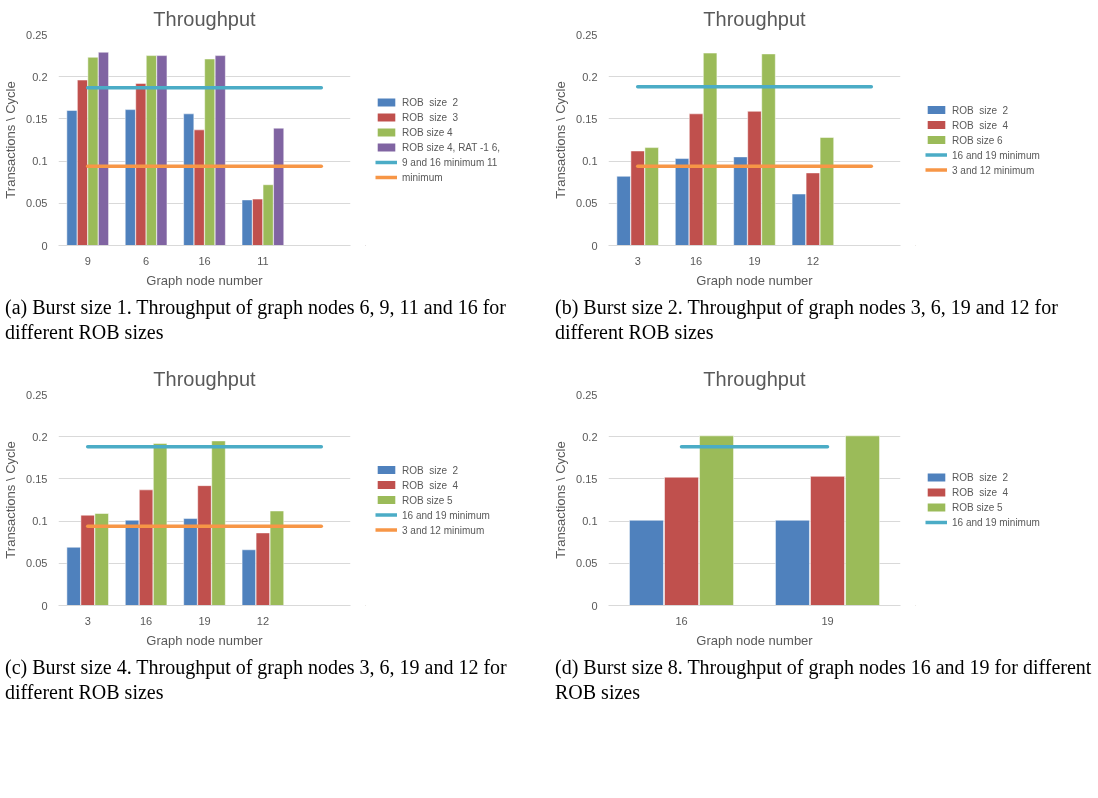  What do you see at coordinates (256, 680) in the screenshot?
I see `text: (c) Burst size 4. Throughput of graph nodes 3, 6, 19 and 12 for different ROB sizes` at bounding box center [256, 680].